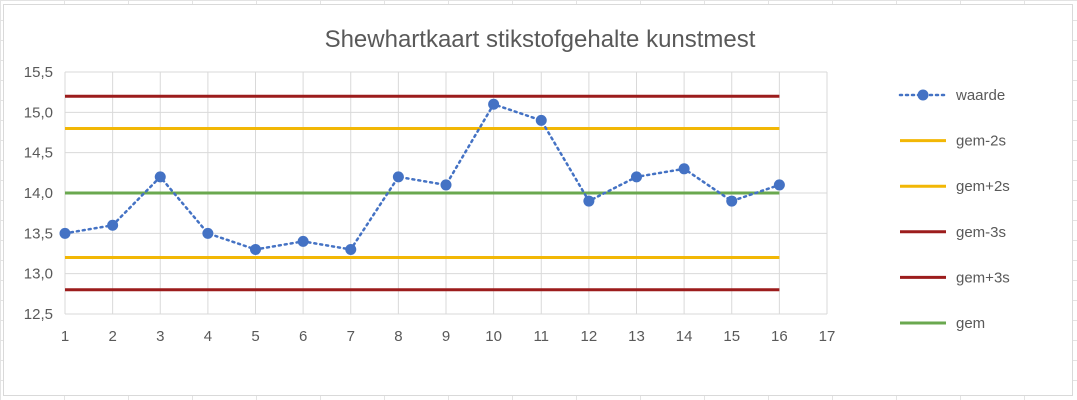 The image size is (1077, 400). I want to click on x-axis-ticks: 1 2 3 4 5 6 7 8 9 10 11 12 13 14 15 16 17, so click(448, 336).